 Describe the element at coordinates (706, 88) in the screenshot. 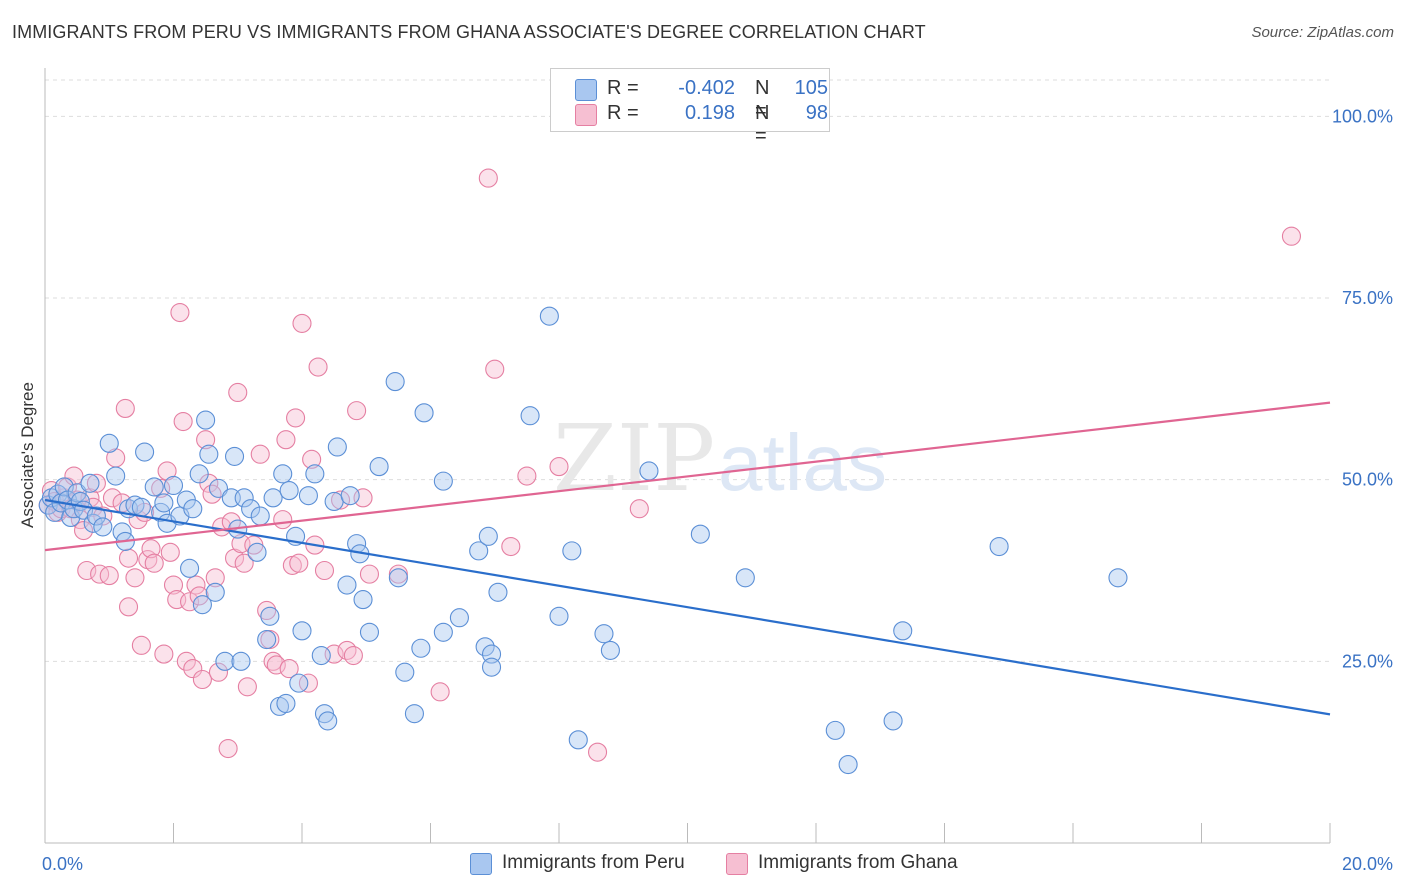

I see `legend-r-value: -0.402` at that location.